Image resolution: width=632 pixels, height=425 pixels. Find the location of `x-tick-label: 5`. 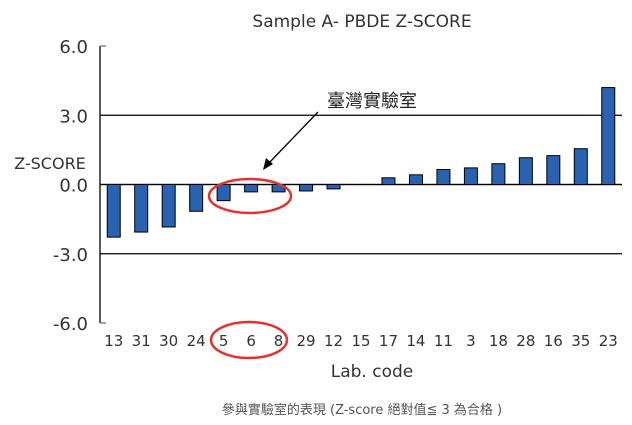

x-tick-label: 5 is located at coordinates (224, 341).